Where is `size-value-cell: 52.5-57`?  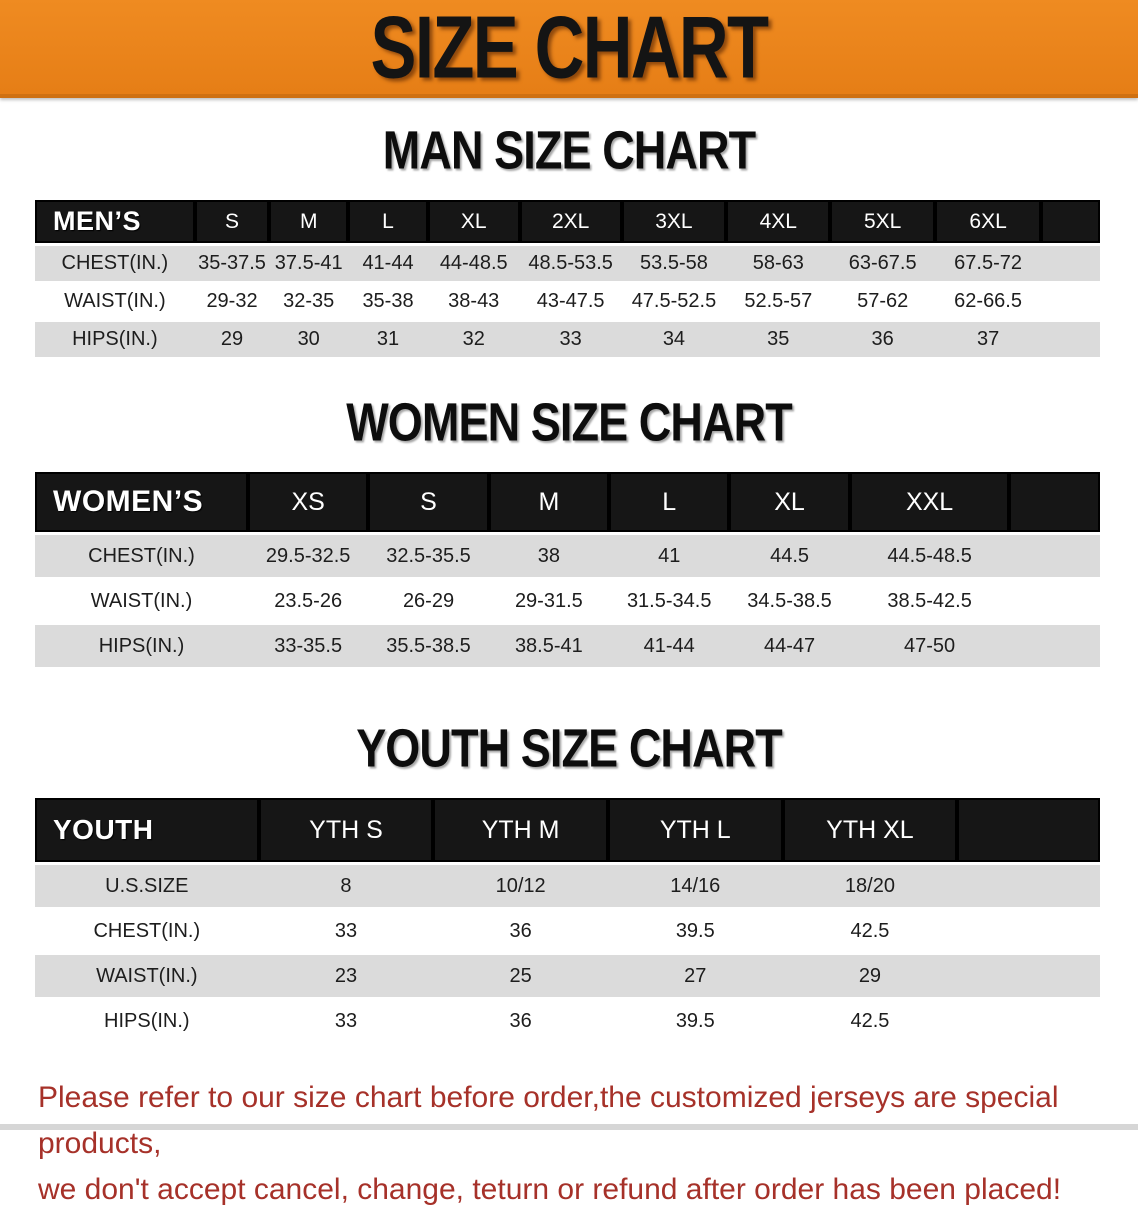
size-value-cell: 52.5-57 is located at coordinates (778, 302).